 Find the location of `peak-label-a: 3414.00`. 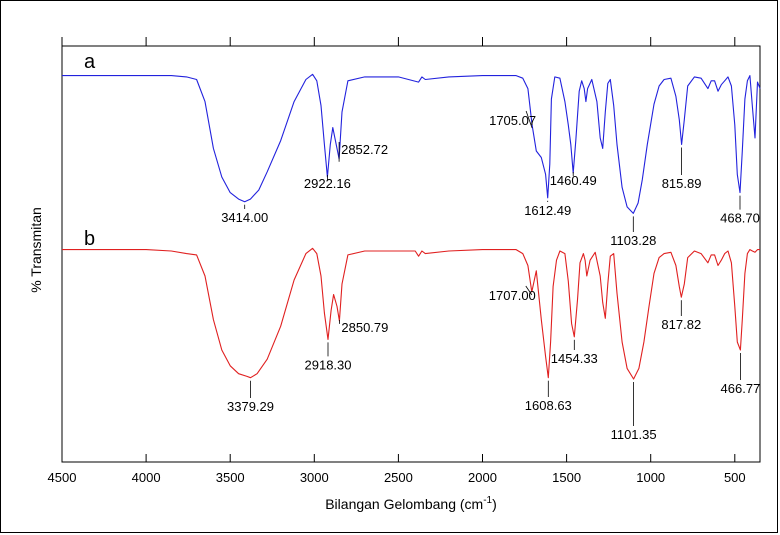

peak-label-a: 3414.00 is located at coordinates (244, 217).